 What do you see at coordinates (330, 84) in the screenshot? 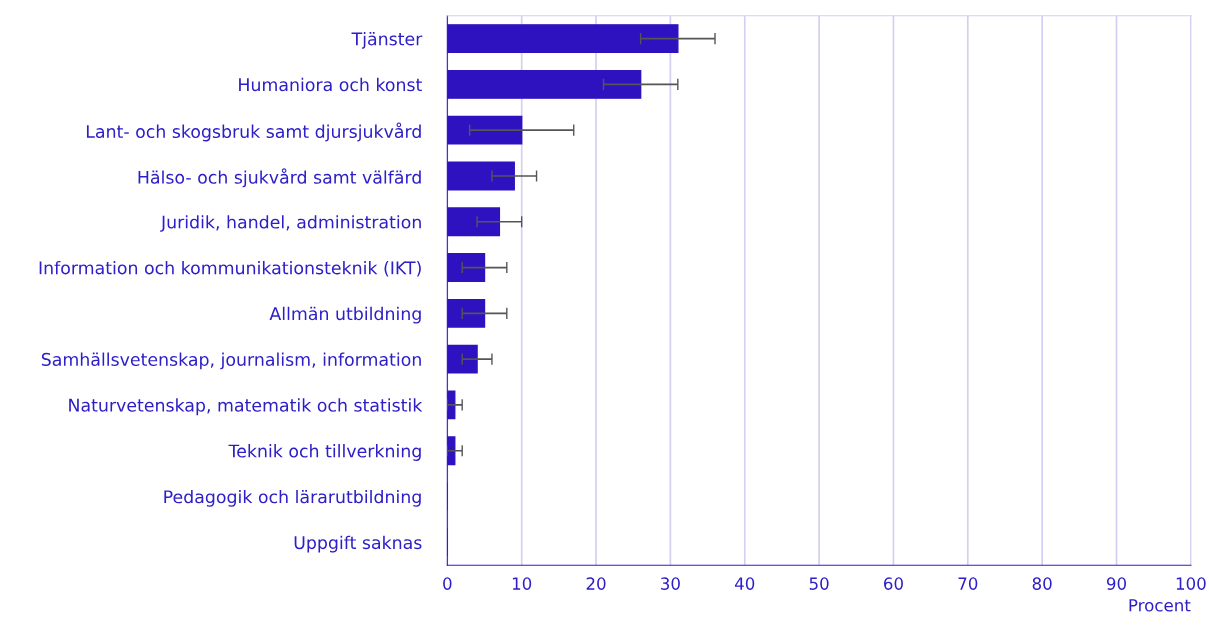
I see `y-tick-label: Humaniora och konst` at bounding box center [330, 84].